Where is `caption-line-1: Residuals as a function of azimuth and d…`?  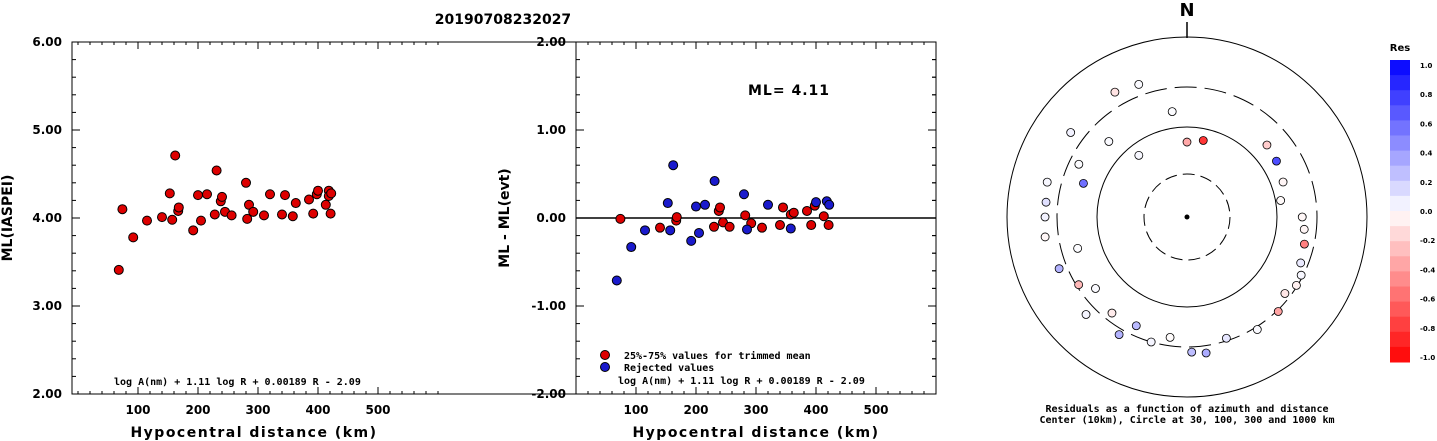 caption-line-1: Residuals as a function of azimuth and d… is located at coordinates (1187, 409).